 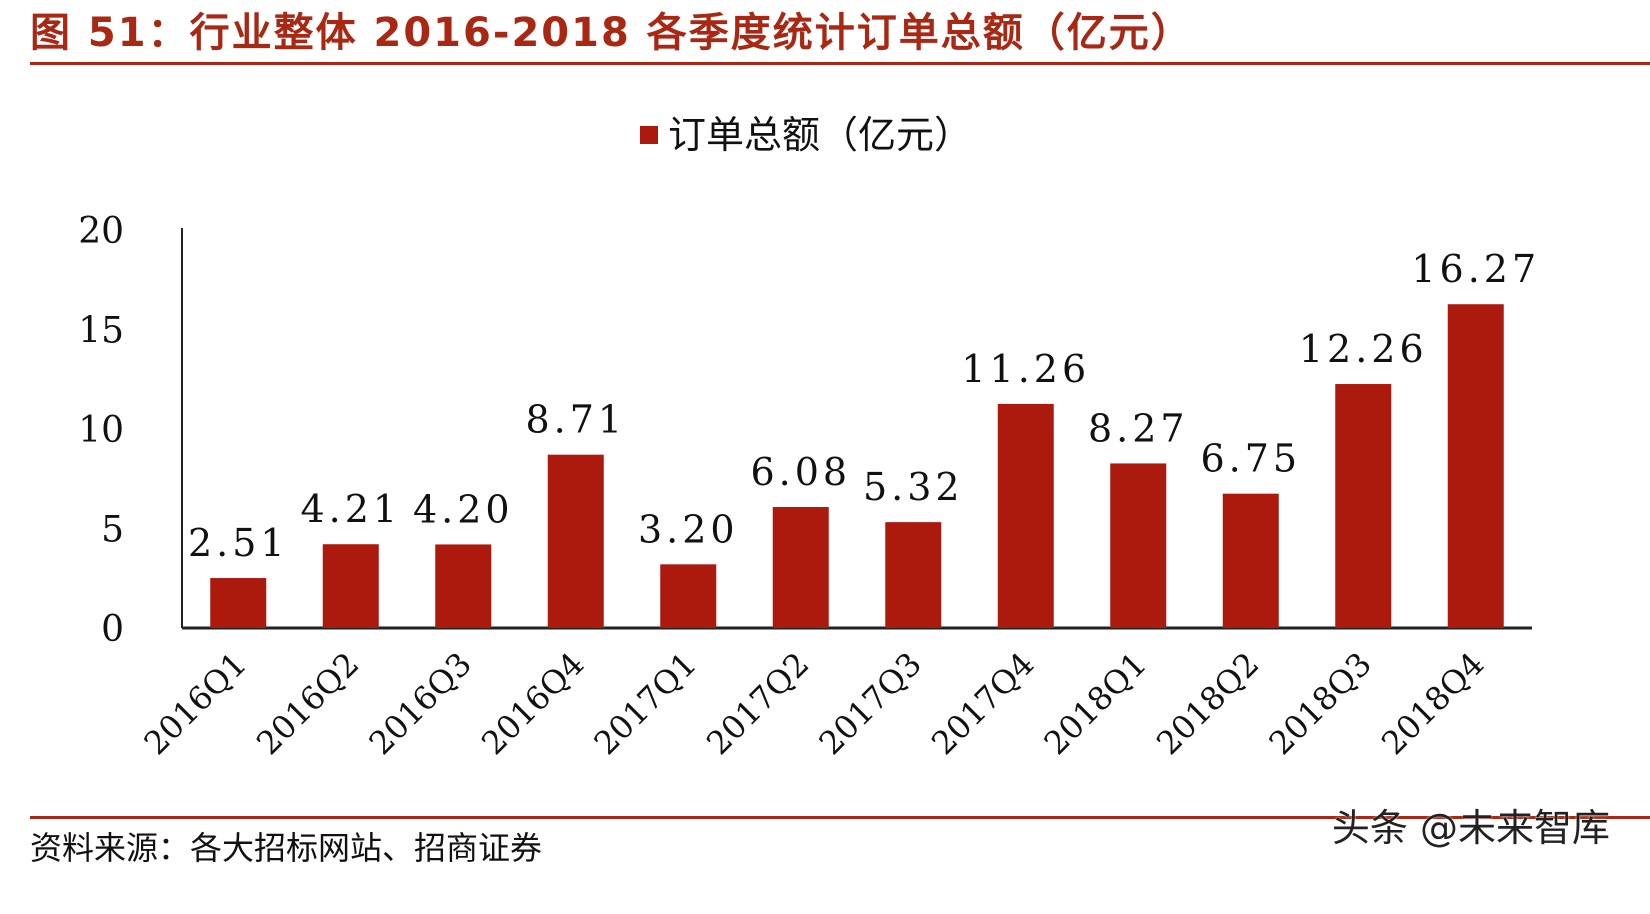 I want to click on y-tick-label: 10, so click(x=101, y=430).